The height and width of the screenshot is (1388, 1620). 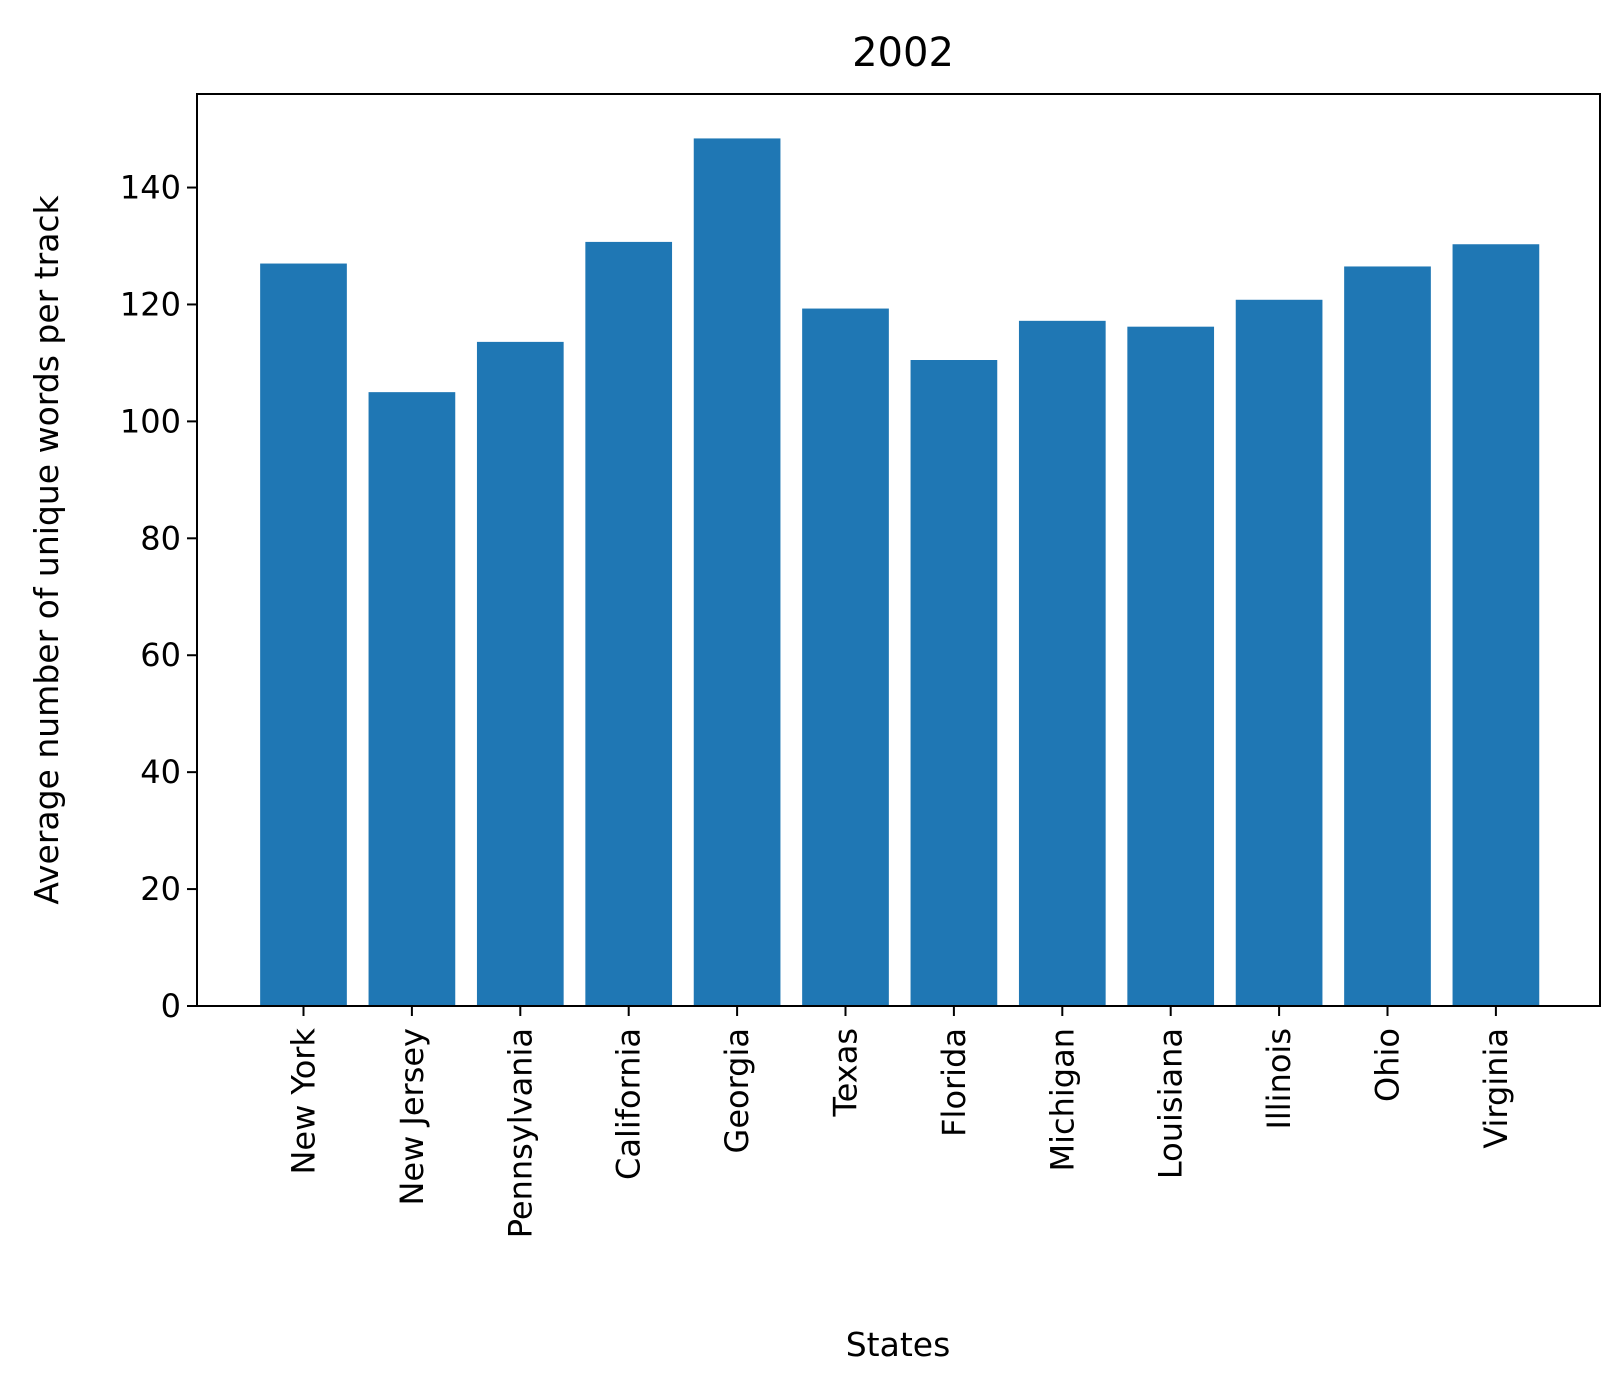 What do you see at coordinates (412, 1117) in the screenshot?
I see `x-tick-label: New Jersey` at bounding box center [412, 1117].